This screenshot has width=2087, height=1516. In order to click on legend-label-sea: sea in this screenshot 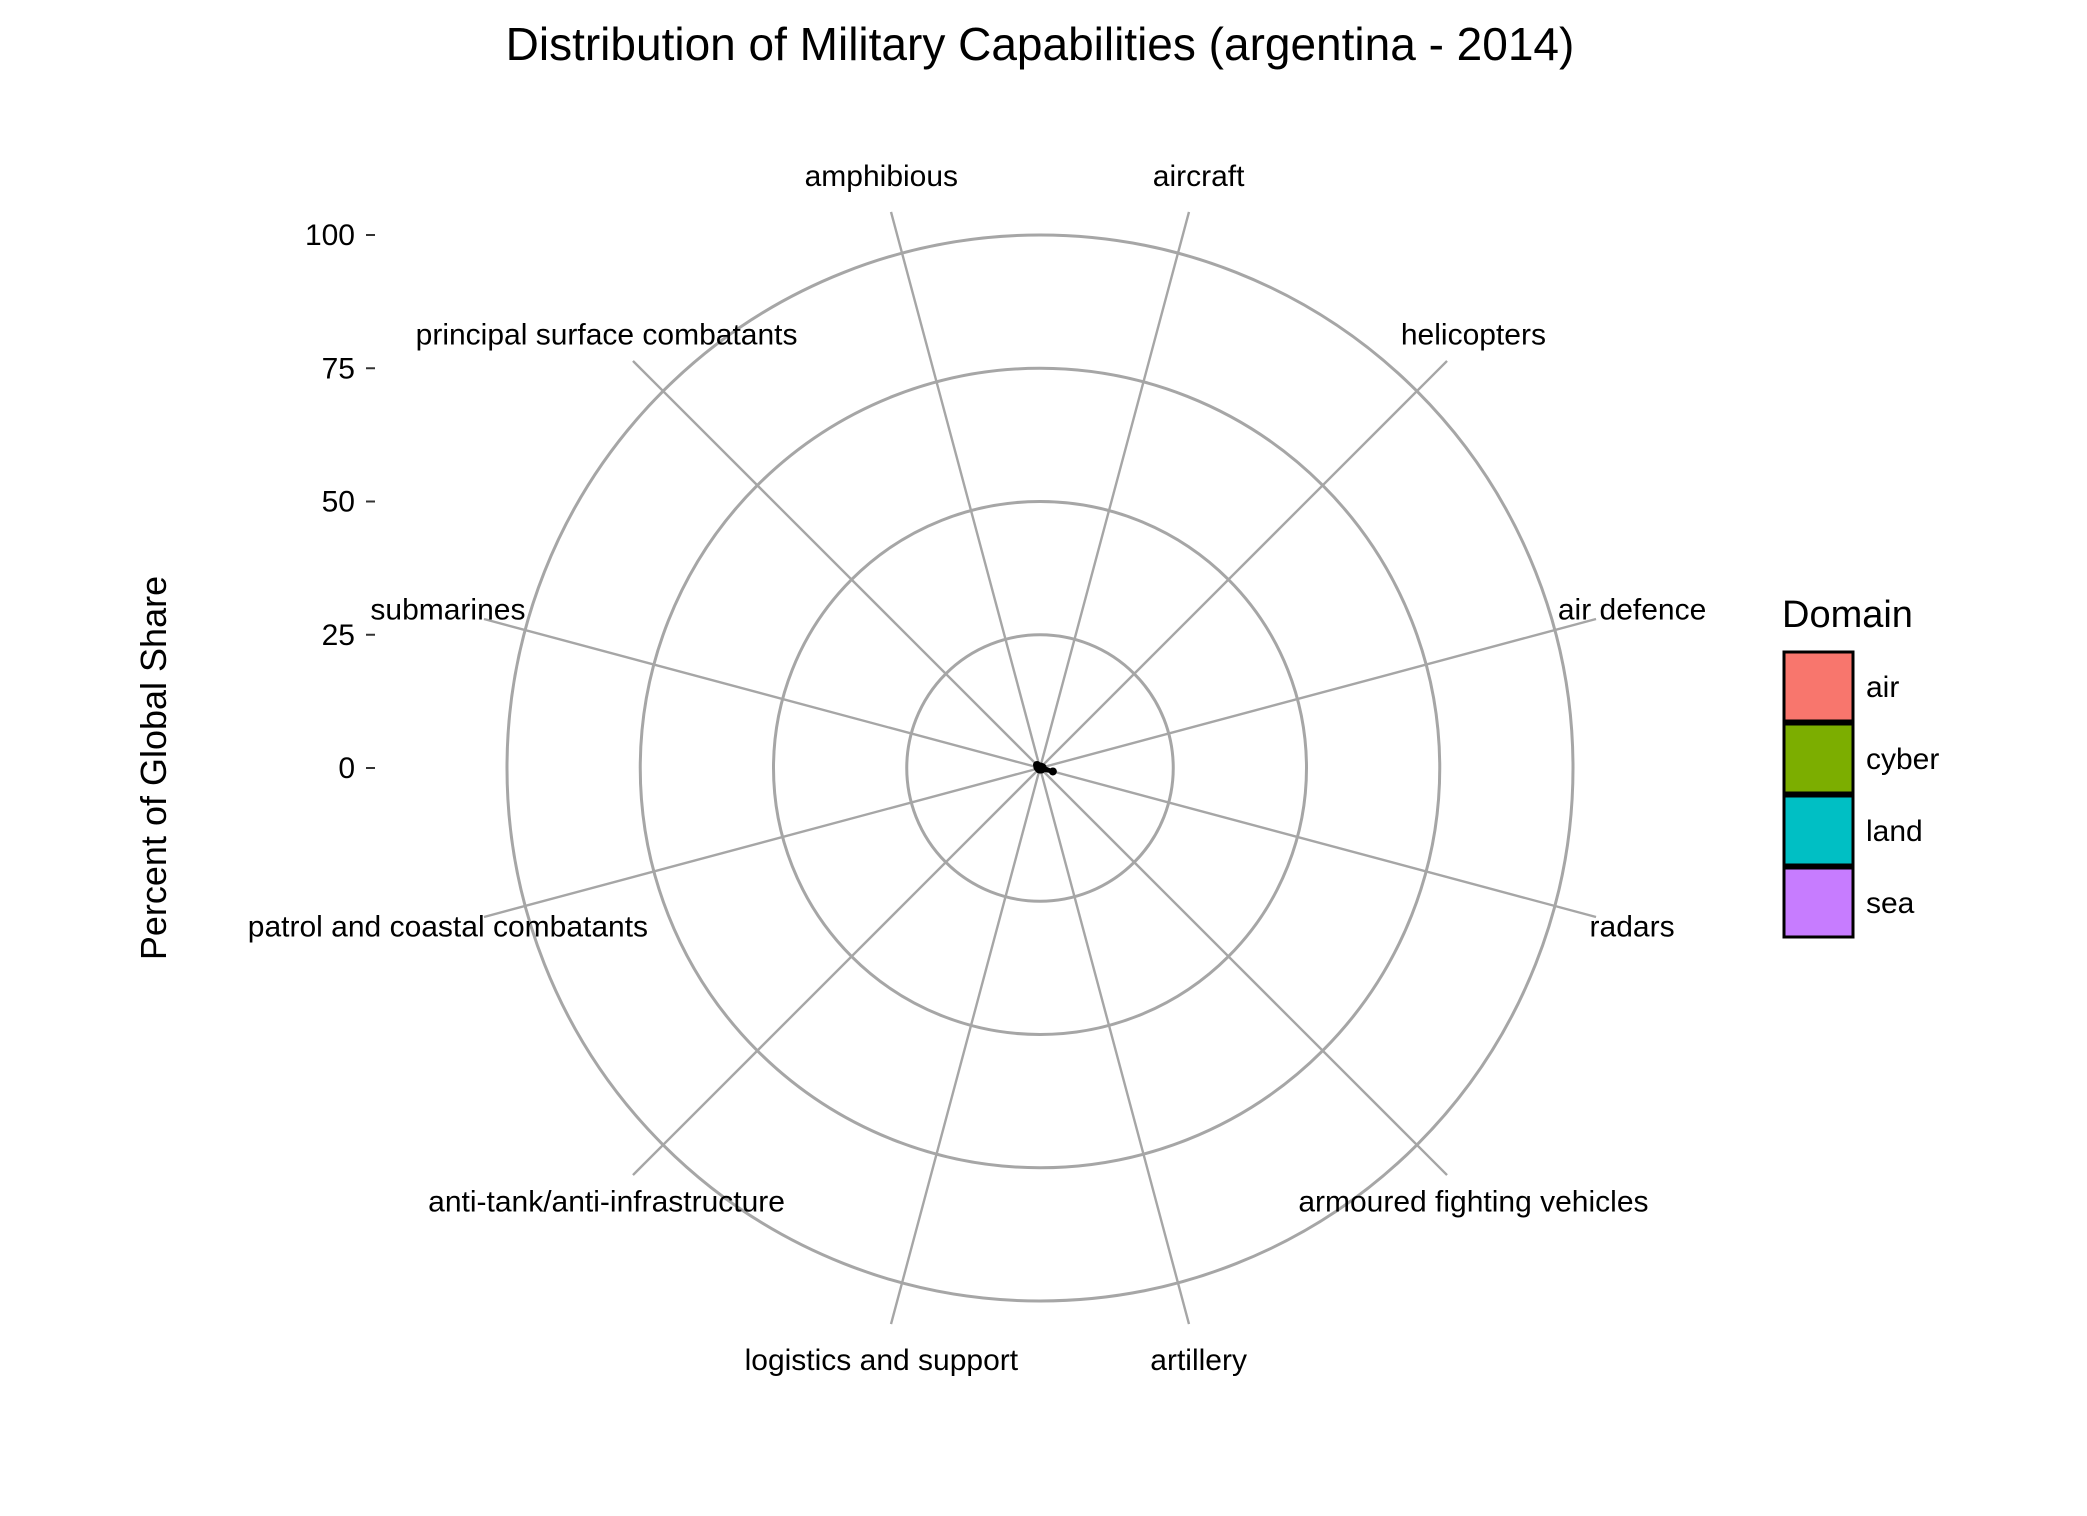, I will do `click(1890, 903)`.